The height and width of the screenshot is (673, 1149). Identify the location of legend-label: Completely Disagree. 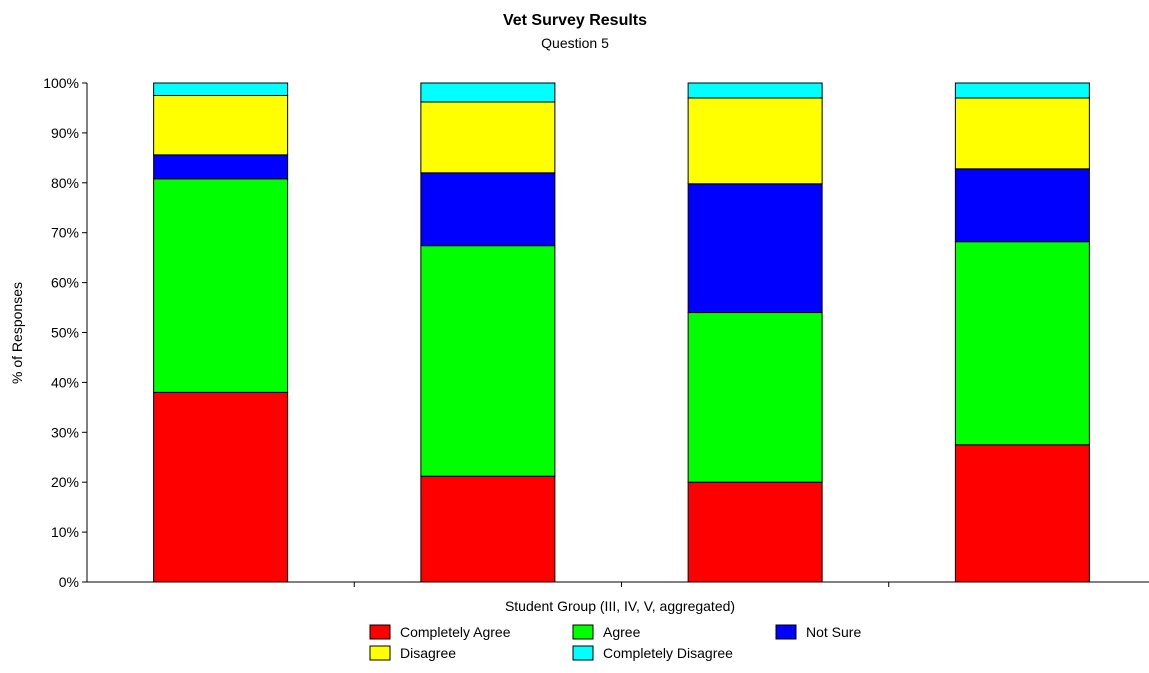
(668, 653).